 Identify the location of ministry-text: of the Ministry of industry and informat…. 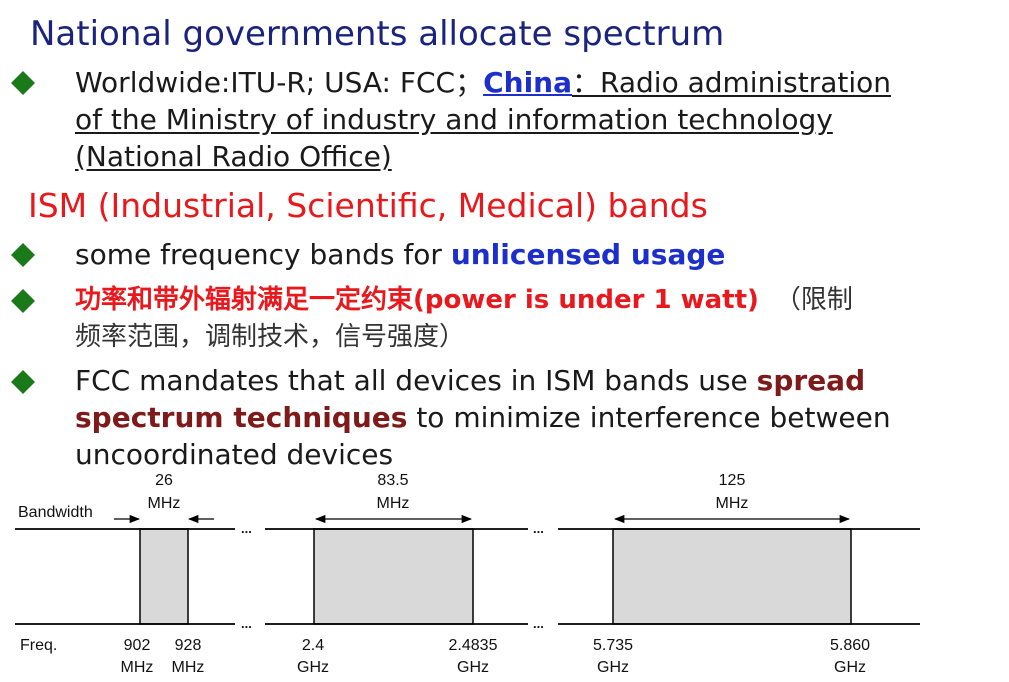
(454, 119).